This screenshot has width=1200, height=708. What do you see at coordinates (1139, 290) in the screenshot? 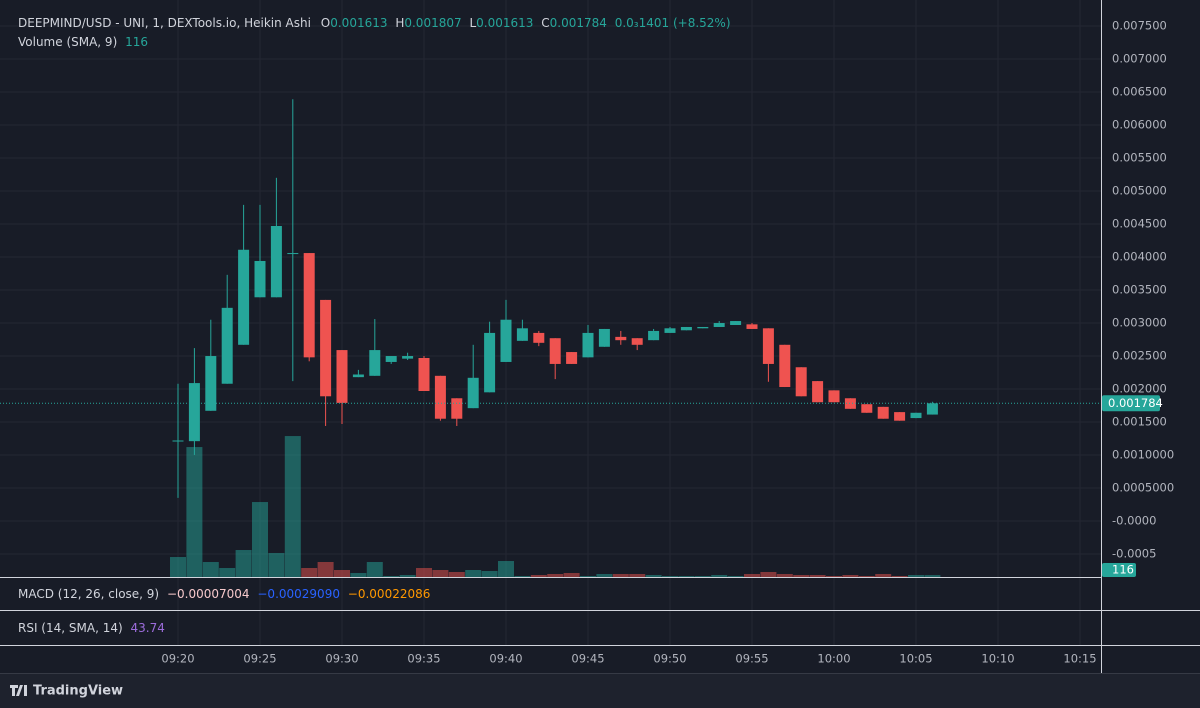
I see `y-tick-label: 0.003500` at bounding box center [1139, 290].